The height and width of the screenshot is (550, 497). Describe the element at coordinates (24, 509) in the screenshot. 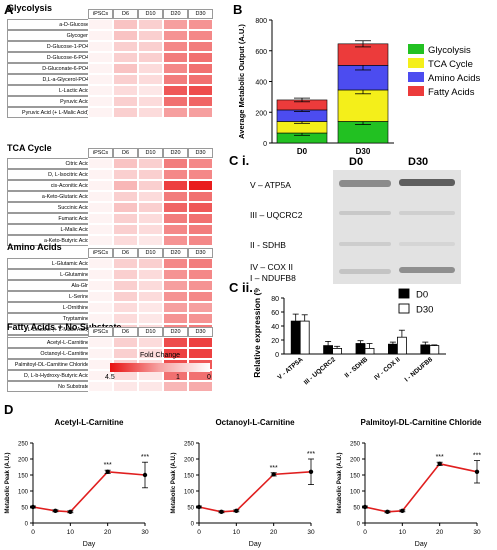

I see `d0-y-tick-label: 50` at that location.